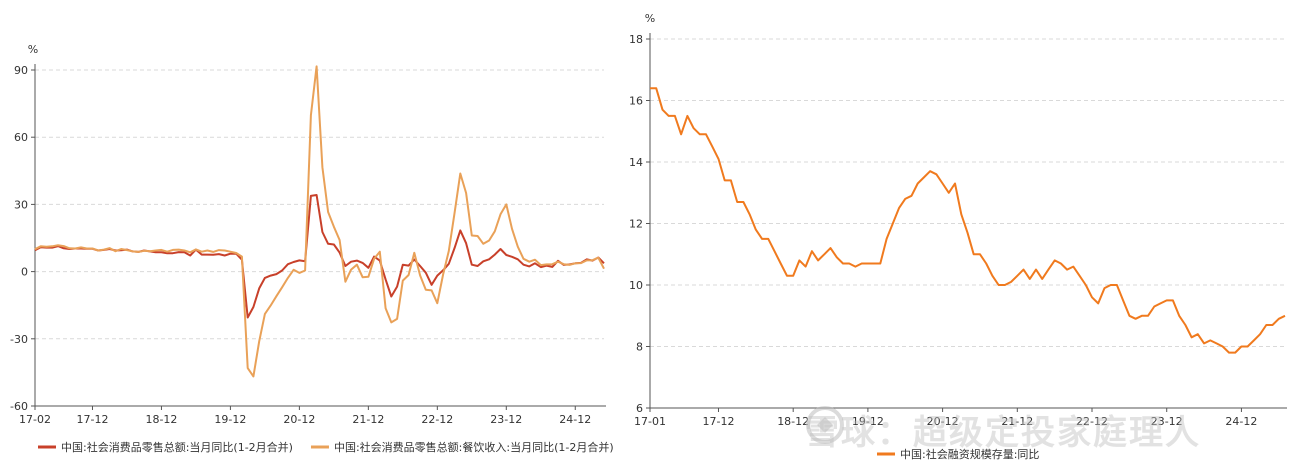 The width and height of the screenshot is (1313, 473). I want to click on chart-2-xtick-label-2: 18-12, so click(793, 421).